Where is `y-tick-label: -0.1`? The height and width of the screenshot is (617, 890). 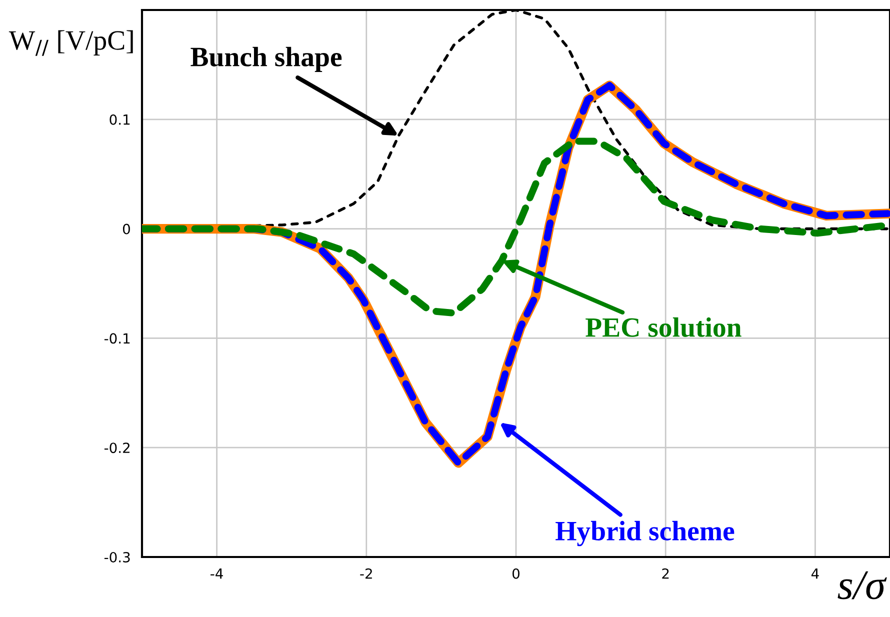
y-tick-label: -0.1 is located at coordinates (117, 338).